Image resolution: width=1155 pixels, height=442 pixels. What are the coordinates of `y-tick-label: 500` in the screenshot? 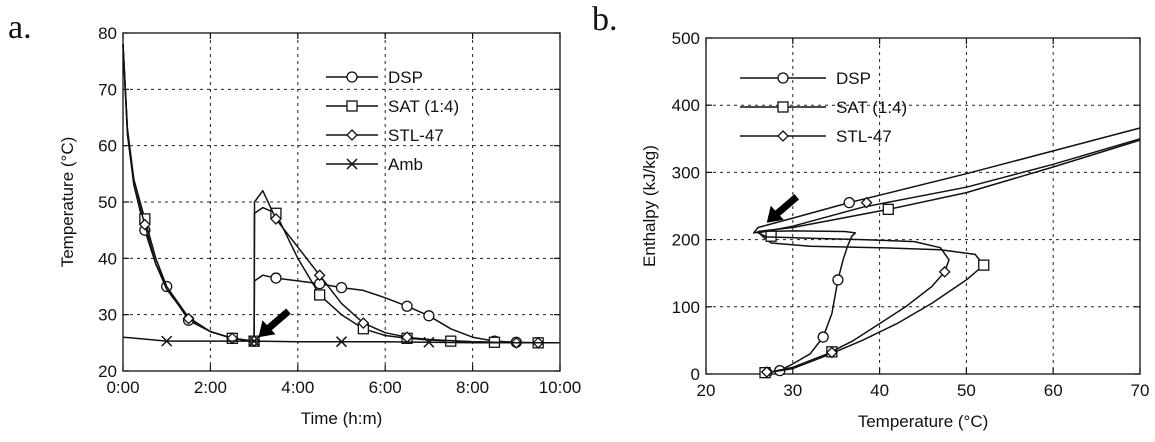 It's located at (686, 38).